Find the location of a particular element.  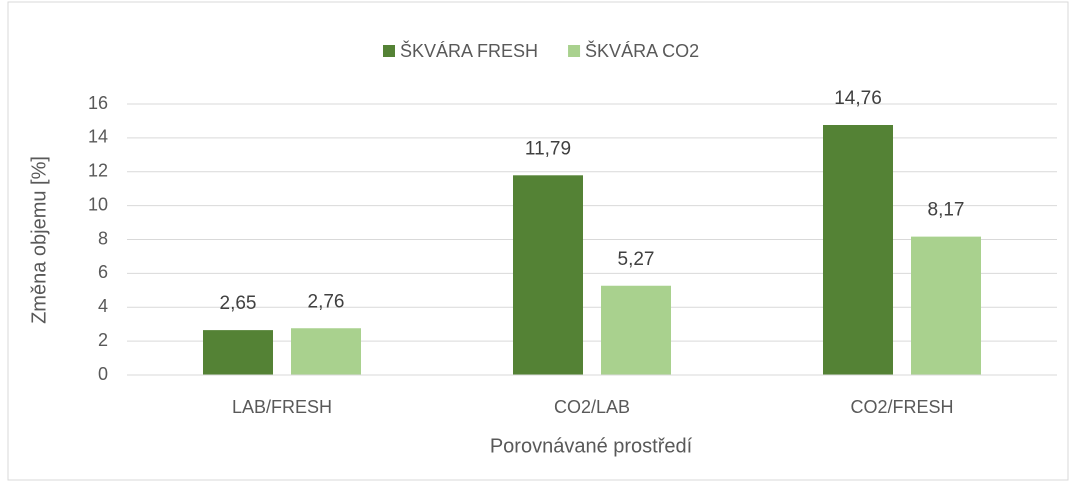

x-tick-label: LAB/FRESH is located at coordinates (282, 407).